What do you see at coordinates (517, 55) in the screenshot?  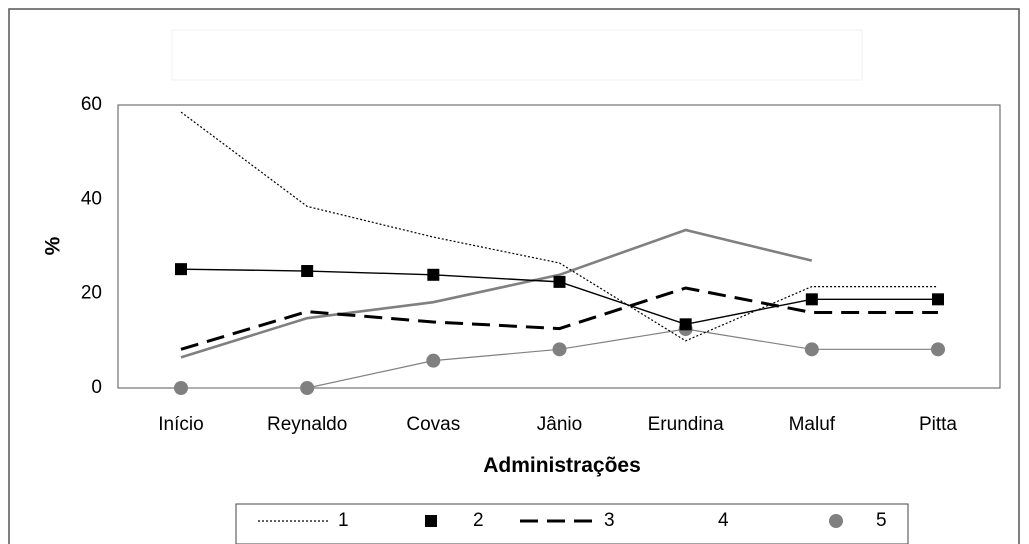 I see `title-area` at bounding box center [517, 55].